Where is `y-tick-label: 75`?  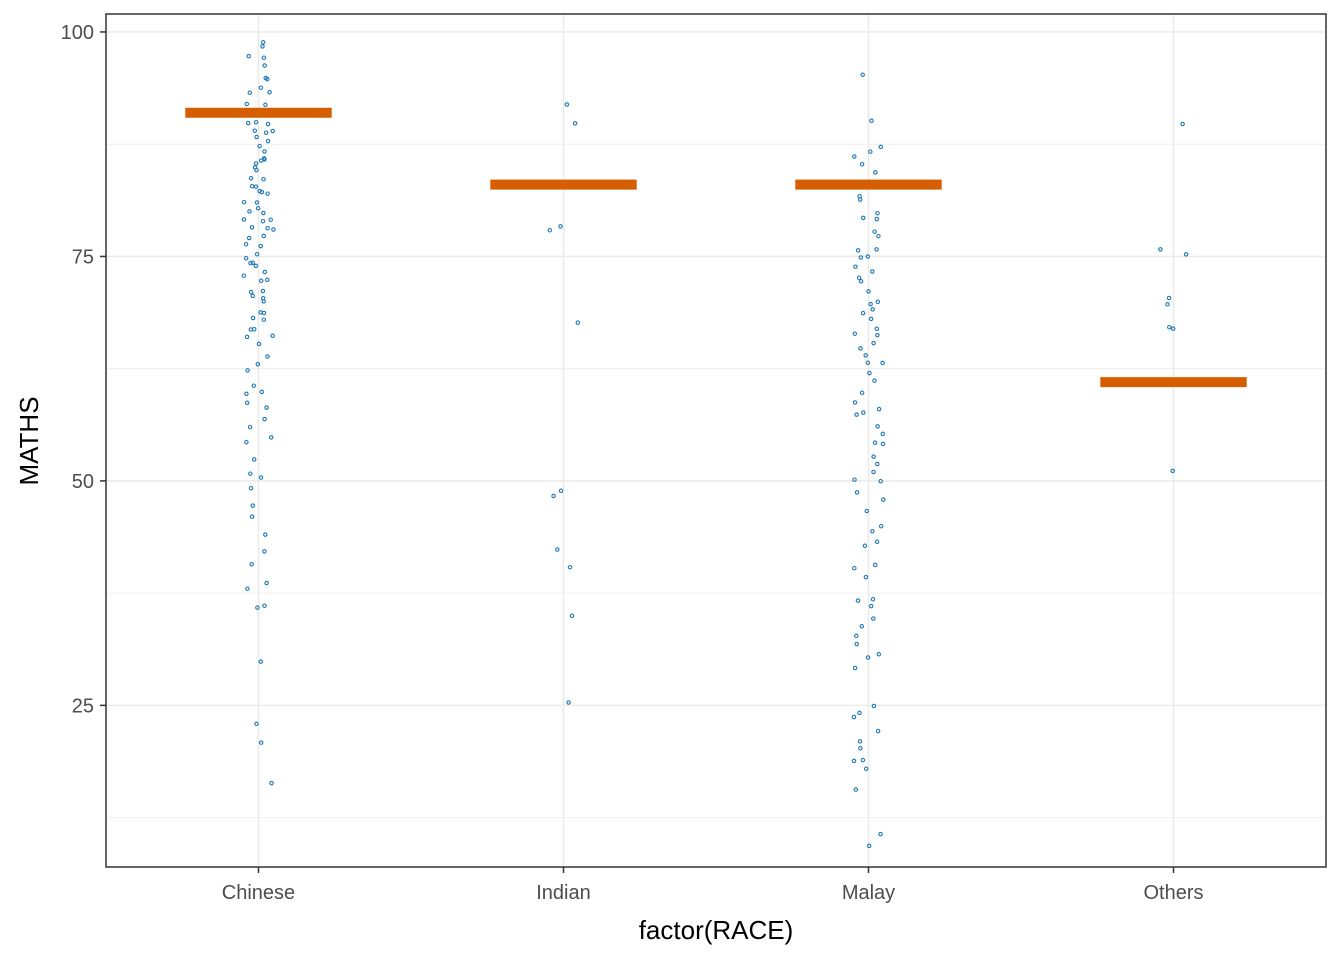 y-tick-label: 75 is located at coordinates (83, 257).